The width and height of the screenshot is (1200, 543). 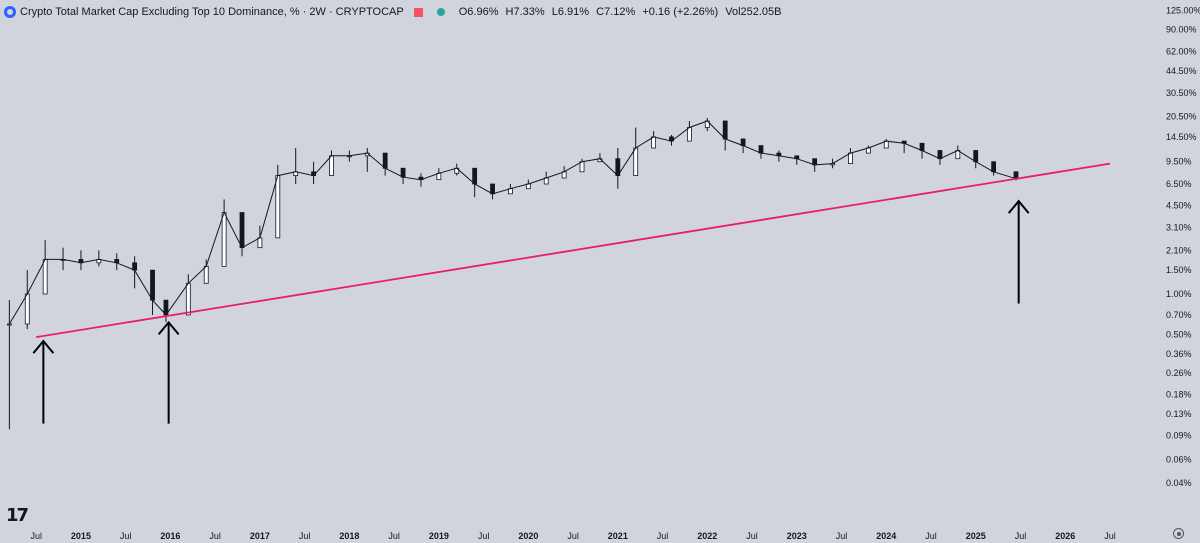 I want to click on y-tick-label: 90.00%, so click(x=1181, y=30).